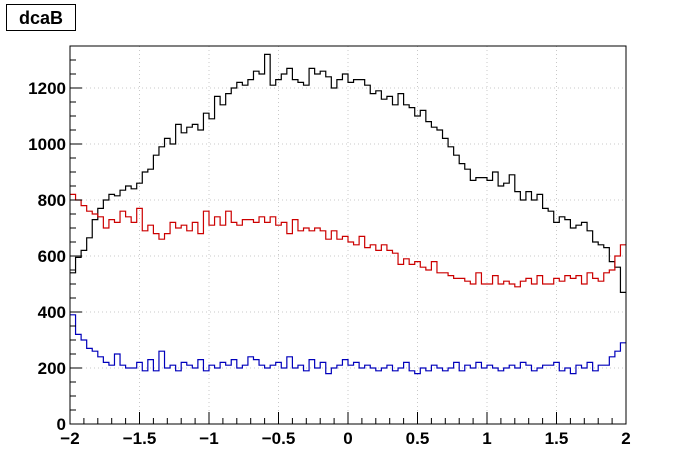 The height and width of the screenshot is (472, 696). Describe the element at coordinates (52, 200) in the screenshot. I see `y-tick-label: 800` at that location.